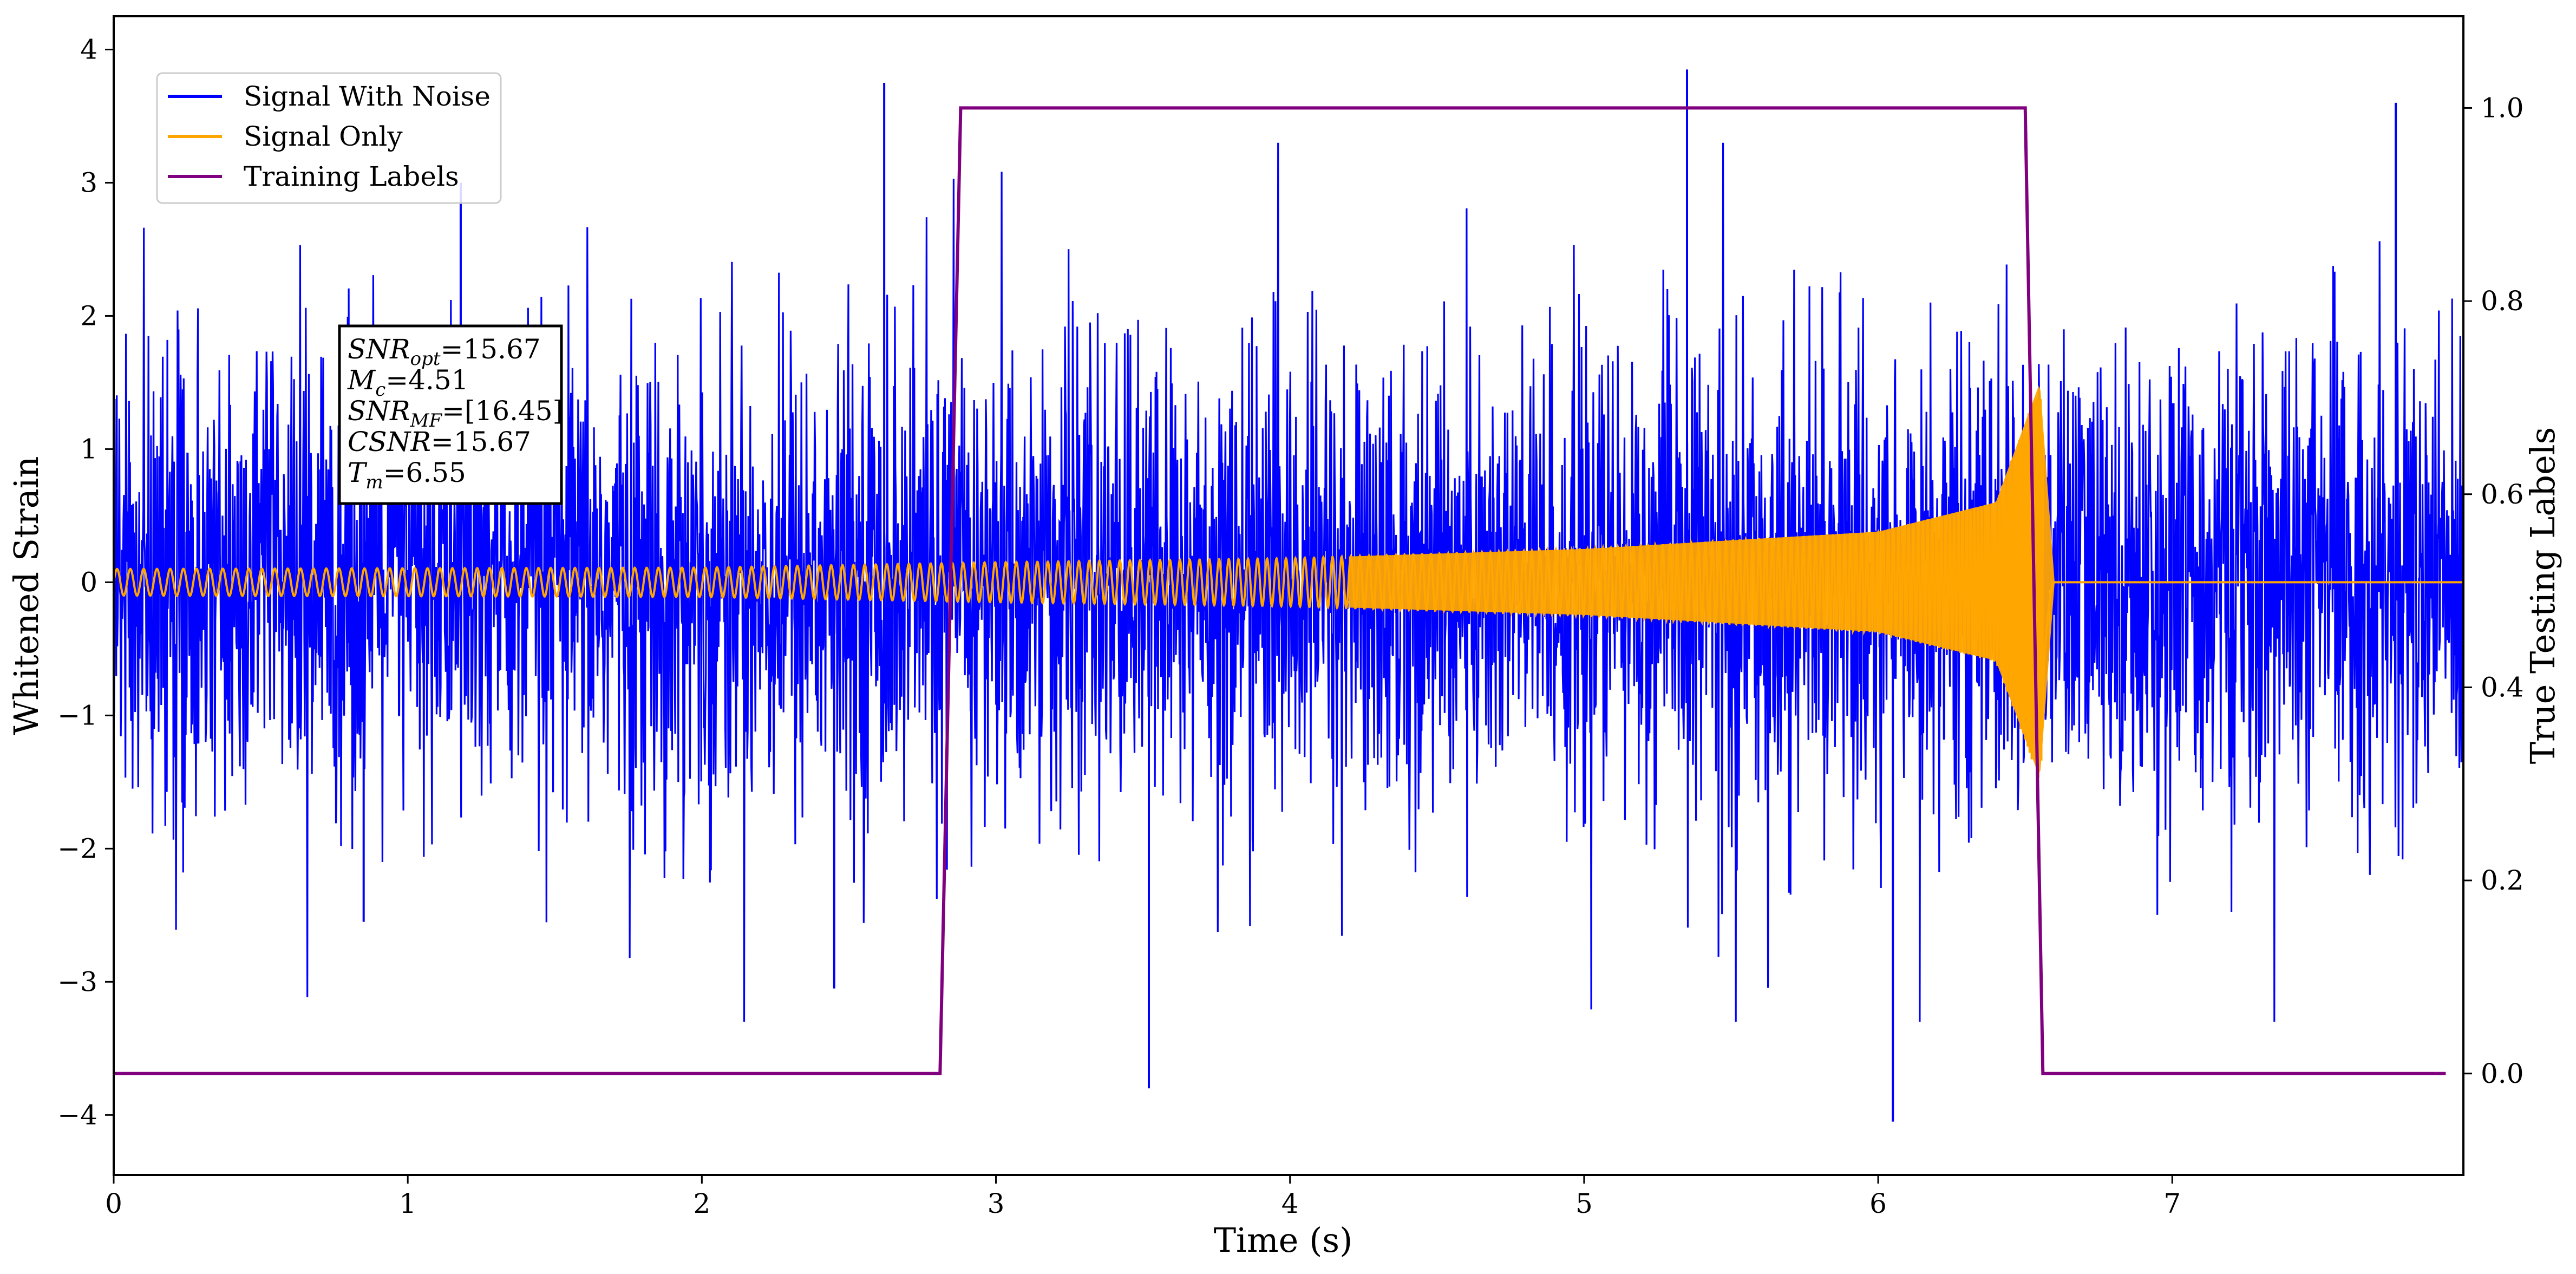 The height and width of the screenshot is (1274, 2576). I want to click on y-tick-label: −4, so click(77, 1115).